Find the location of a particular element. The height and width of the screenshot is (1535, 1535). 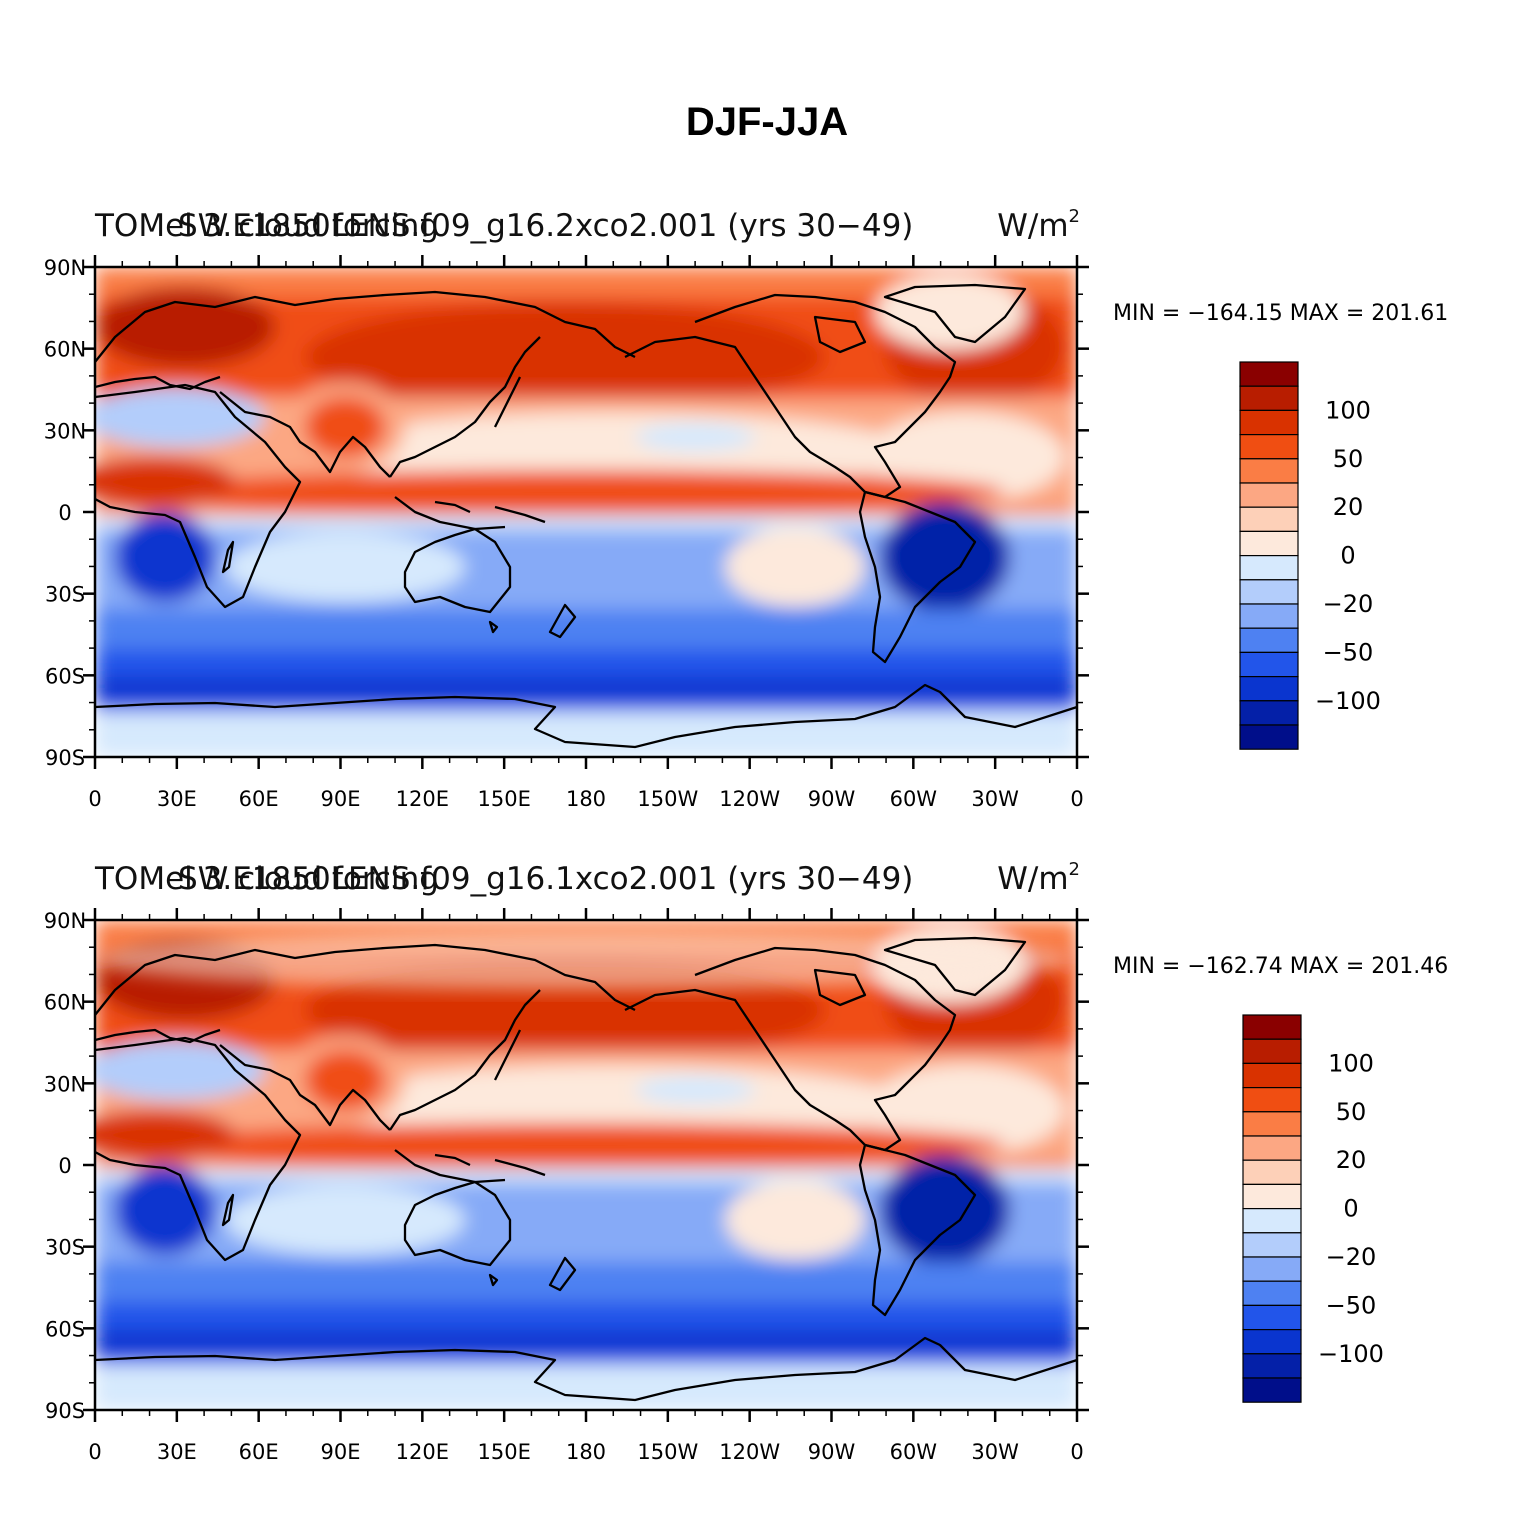

lat-tick-label: 90S is located at coordinates (65, 1411).